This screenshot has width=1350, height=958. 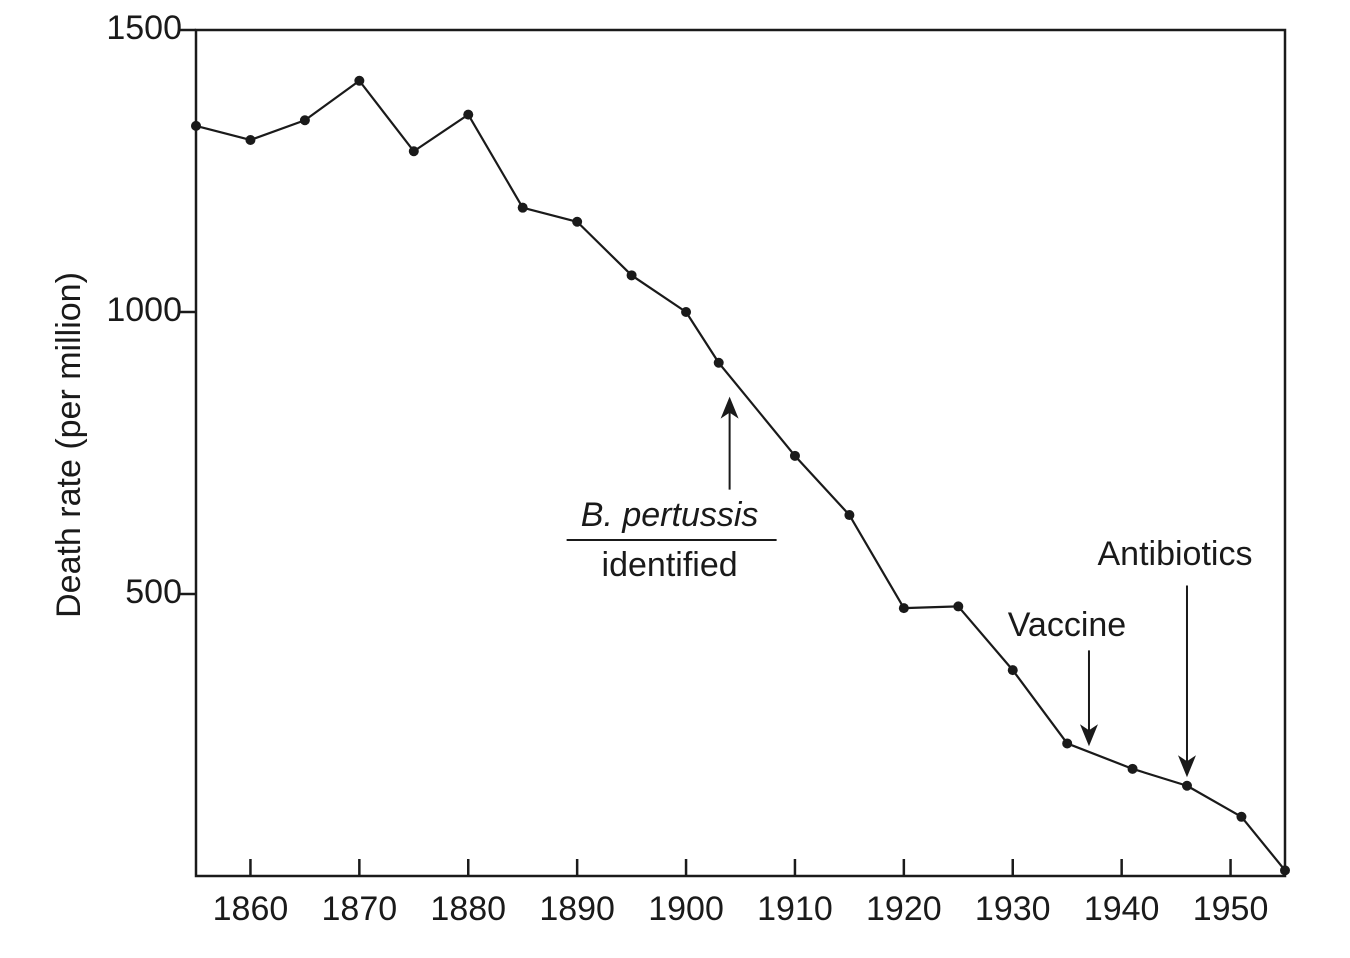 I want to click on x-tick-label: 1900, so click(x=686, y=909).